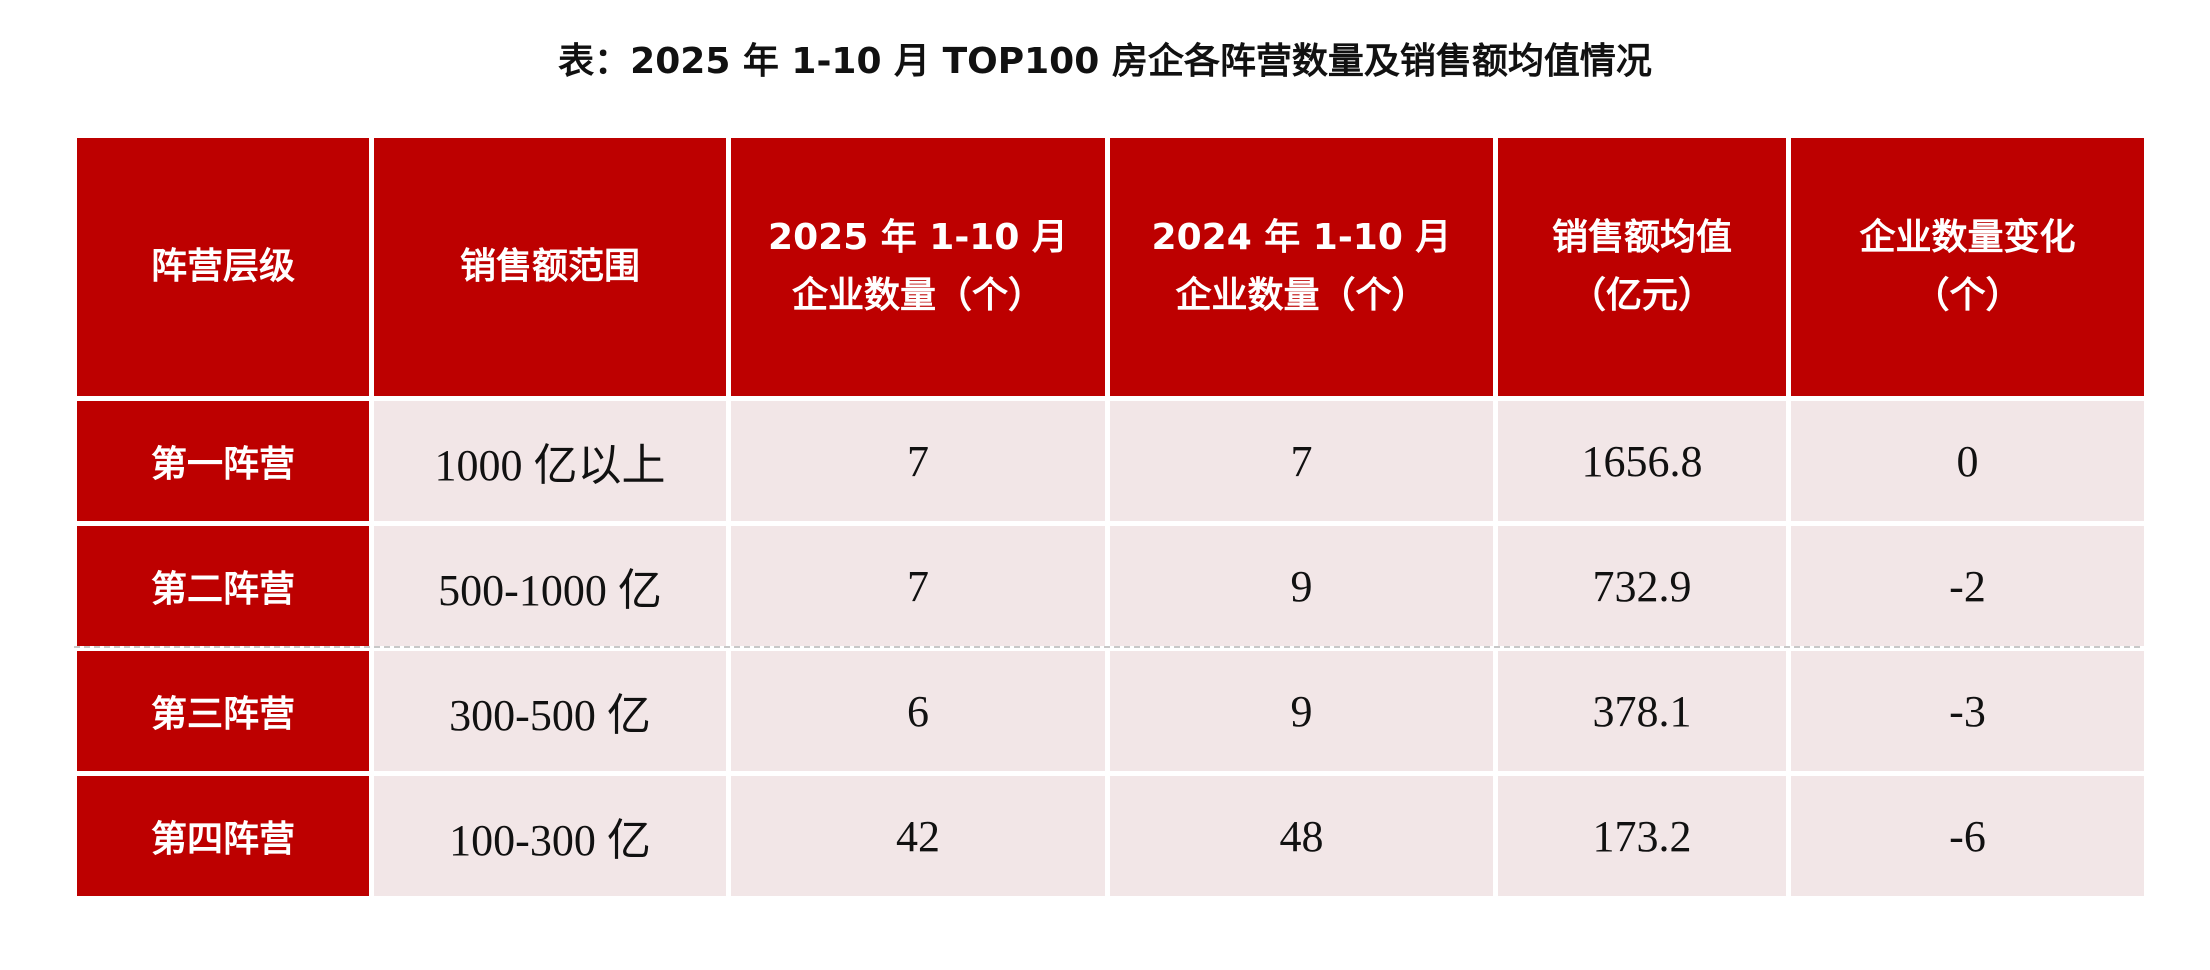 The width and height of the screenshot is (2210, 970). What do you see at coordinates (1642, 836) in the screenshot?
I see `avg-sales-cell: 173.2` at bounding box center [1642, 836].